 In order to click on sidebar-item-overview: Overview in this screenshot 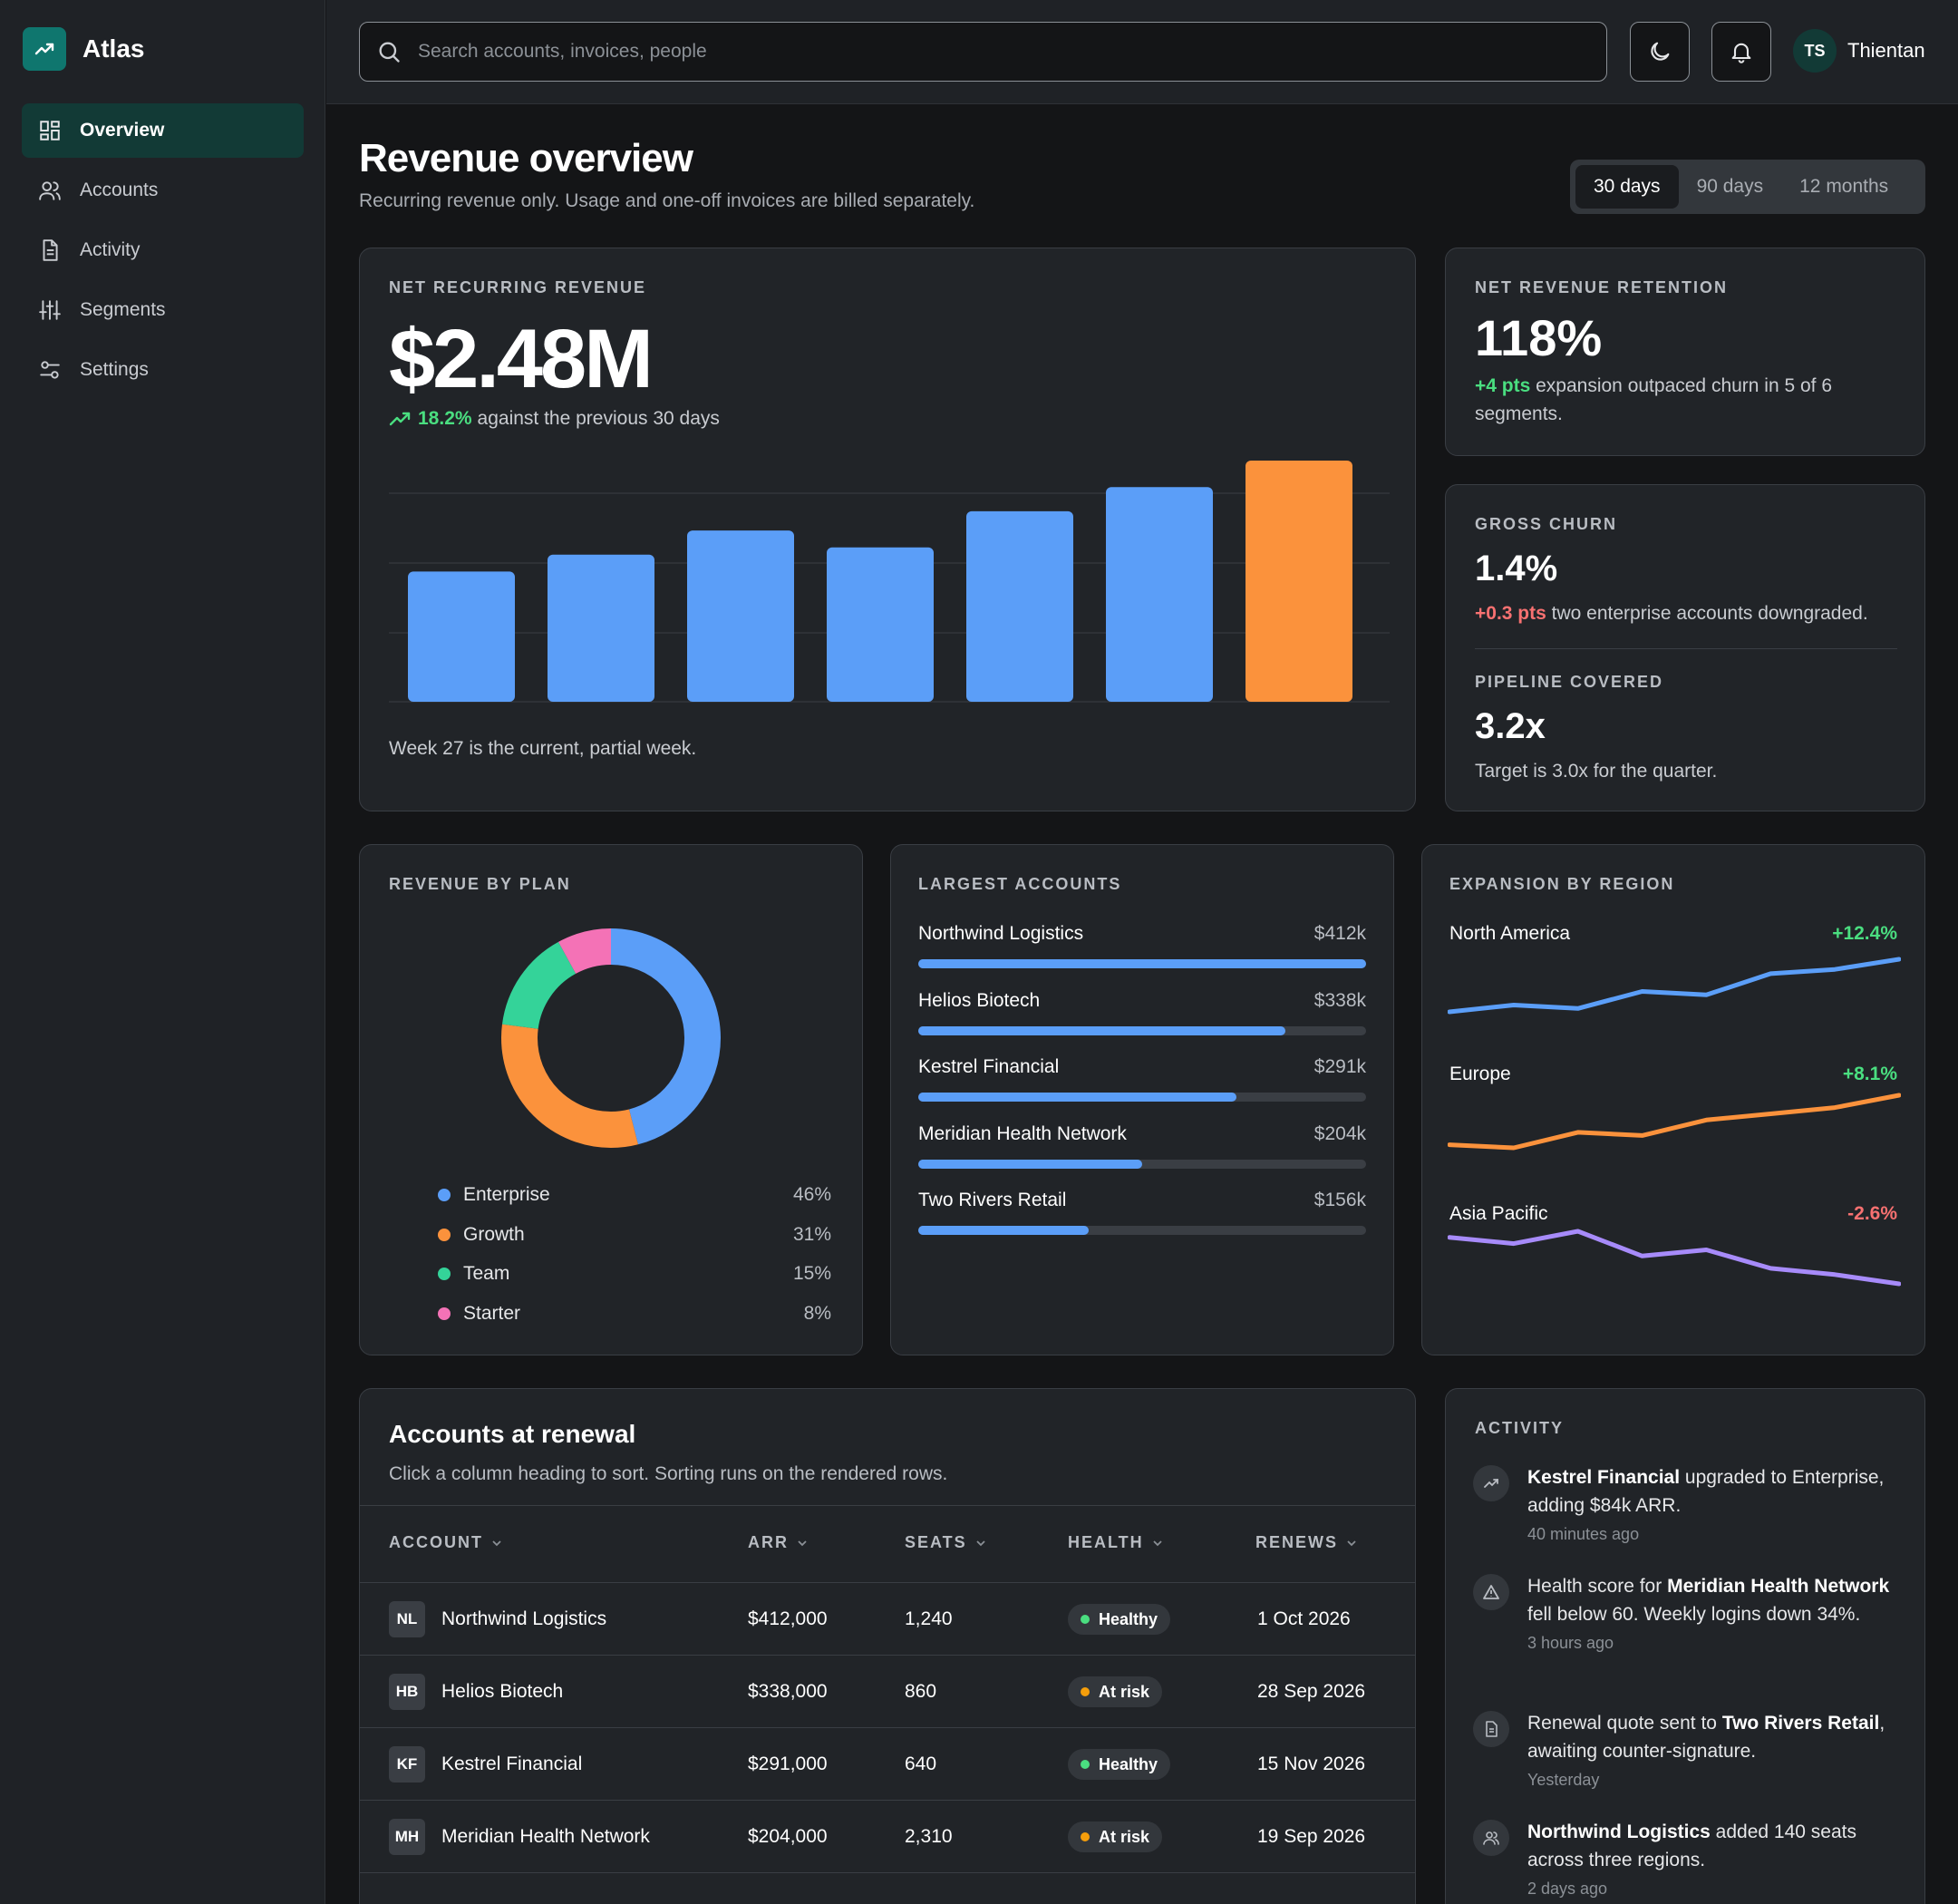, I will do `click(163, 130)`.